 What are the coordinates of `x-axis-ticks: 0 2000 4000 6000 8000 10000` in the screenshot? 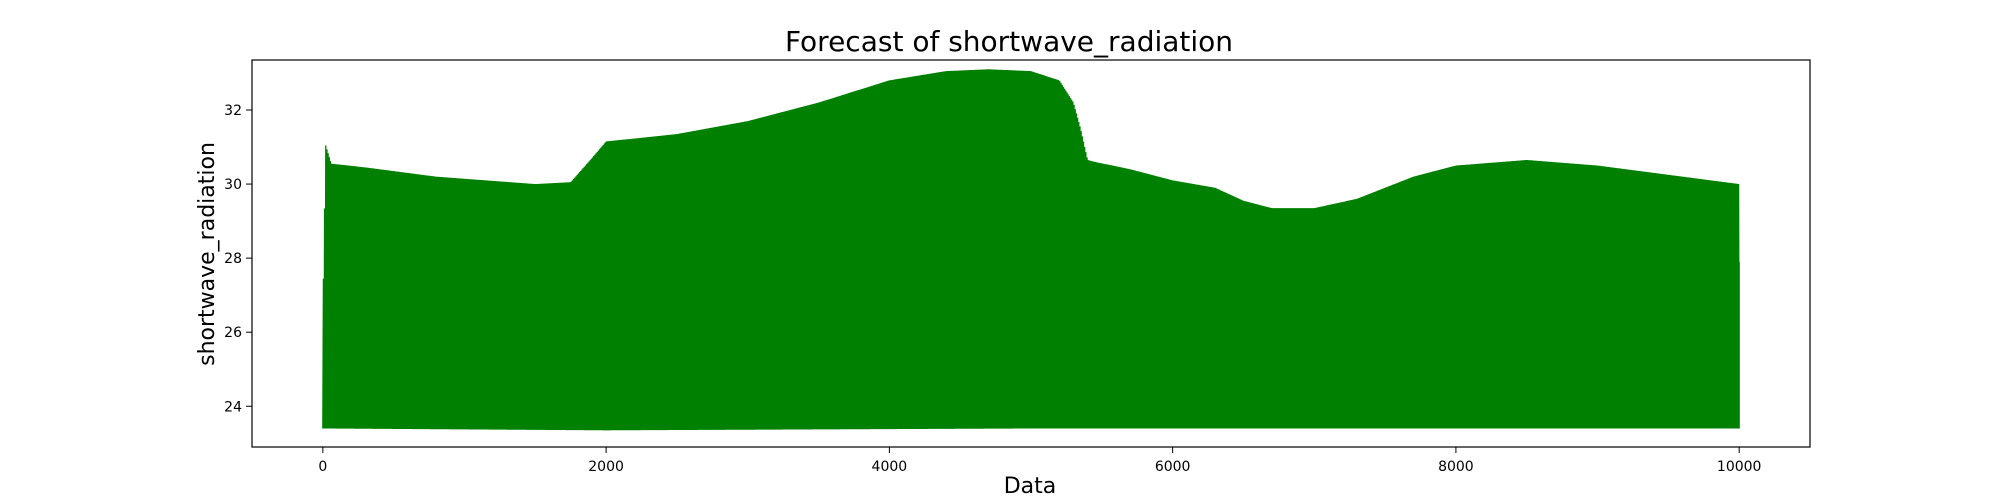 It's located at (1039, 461).